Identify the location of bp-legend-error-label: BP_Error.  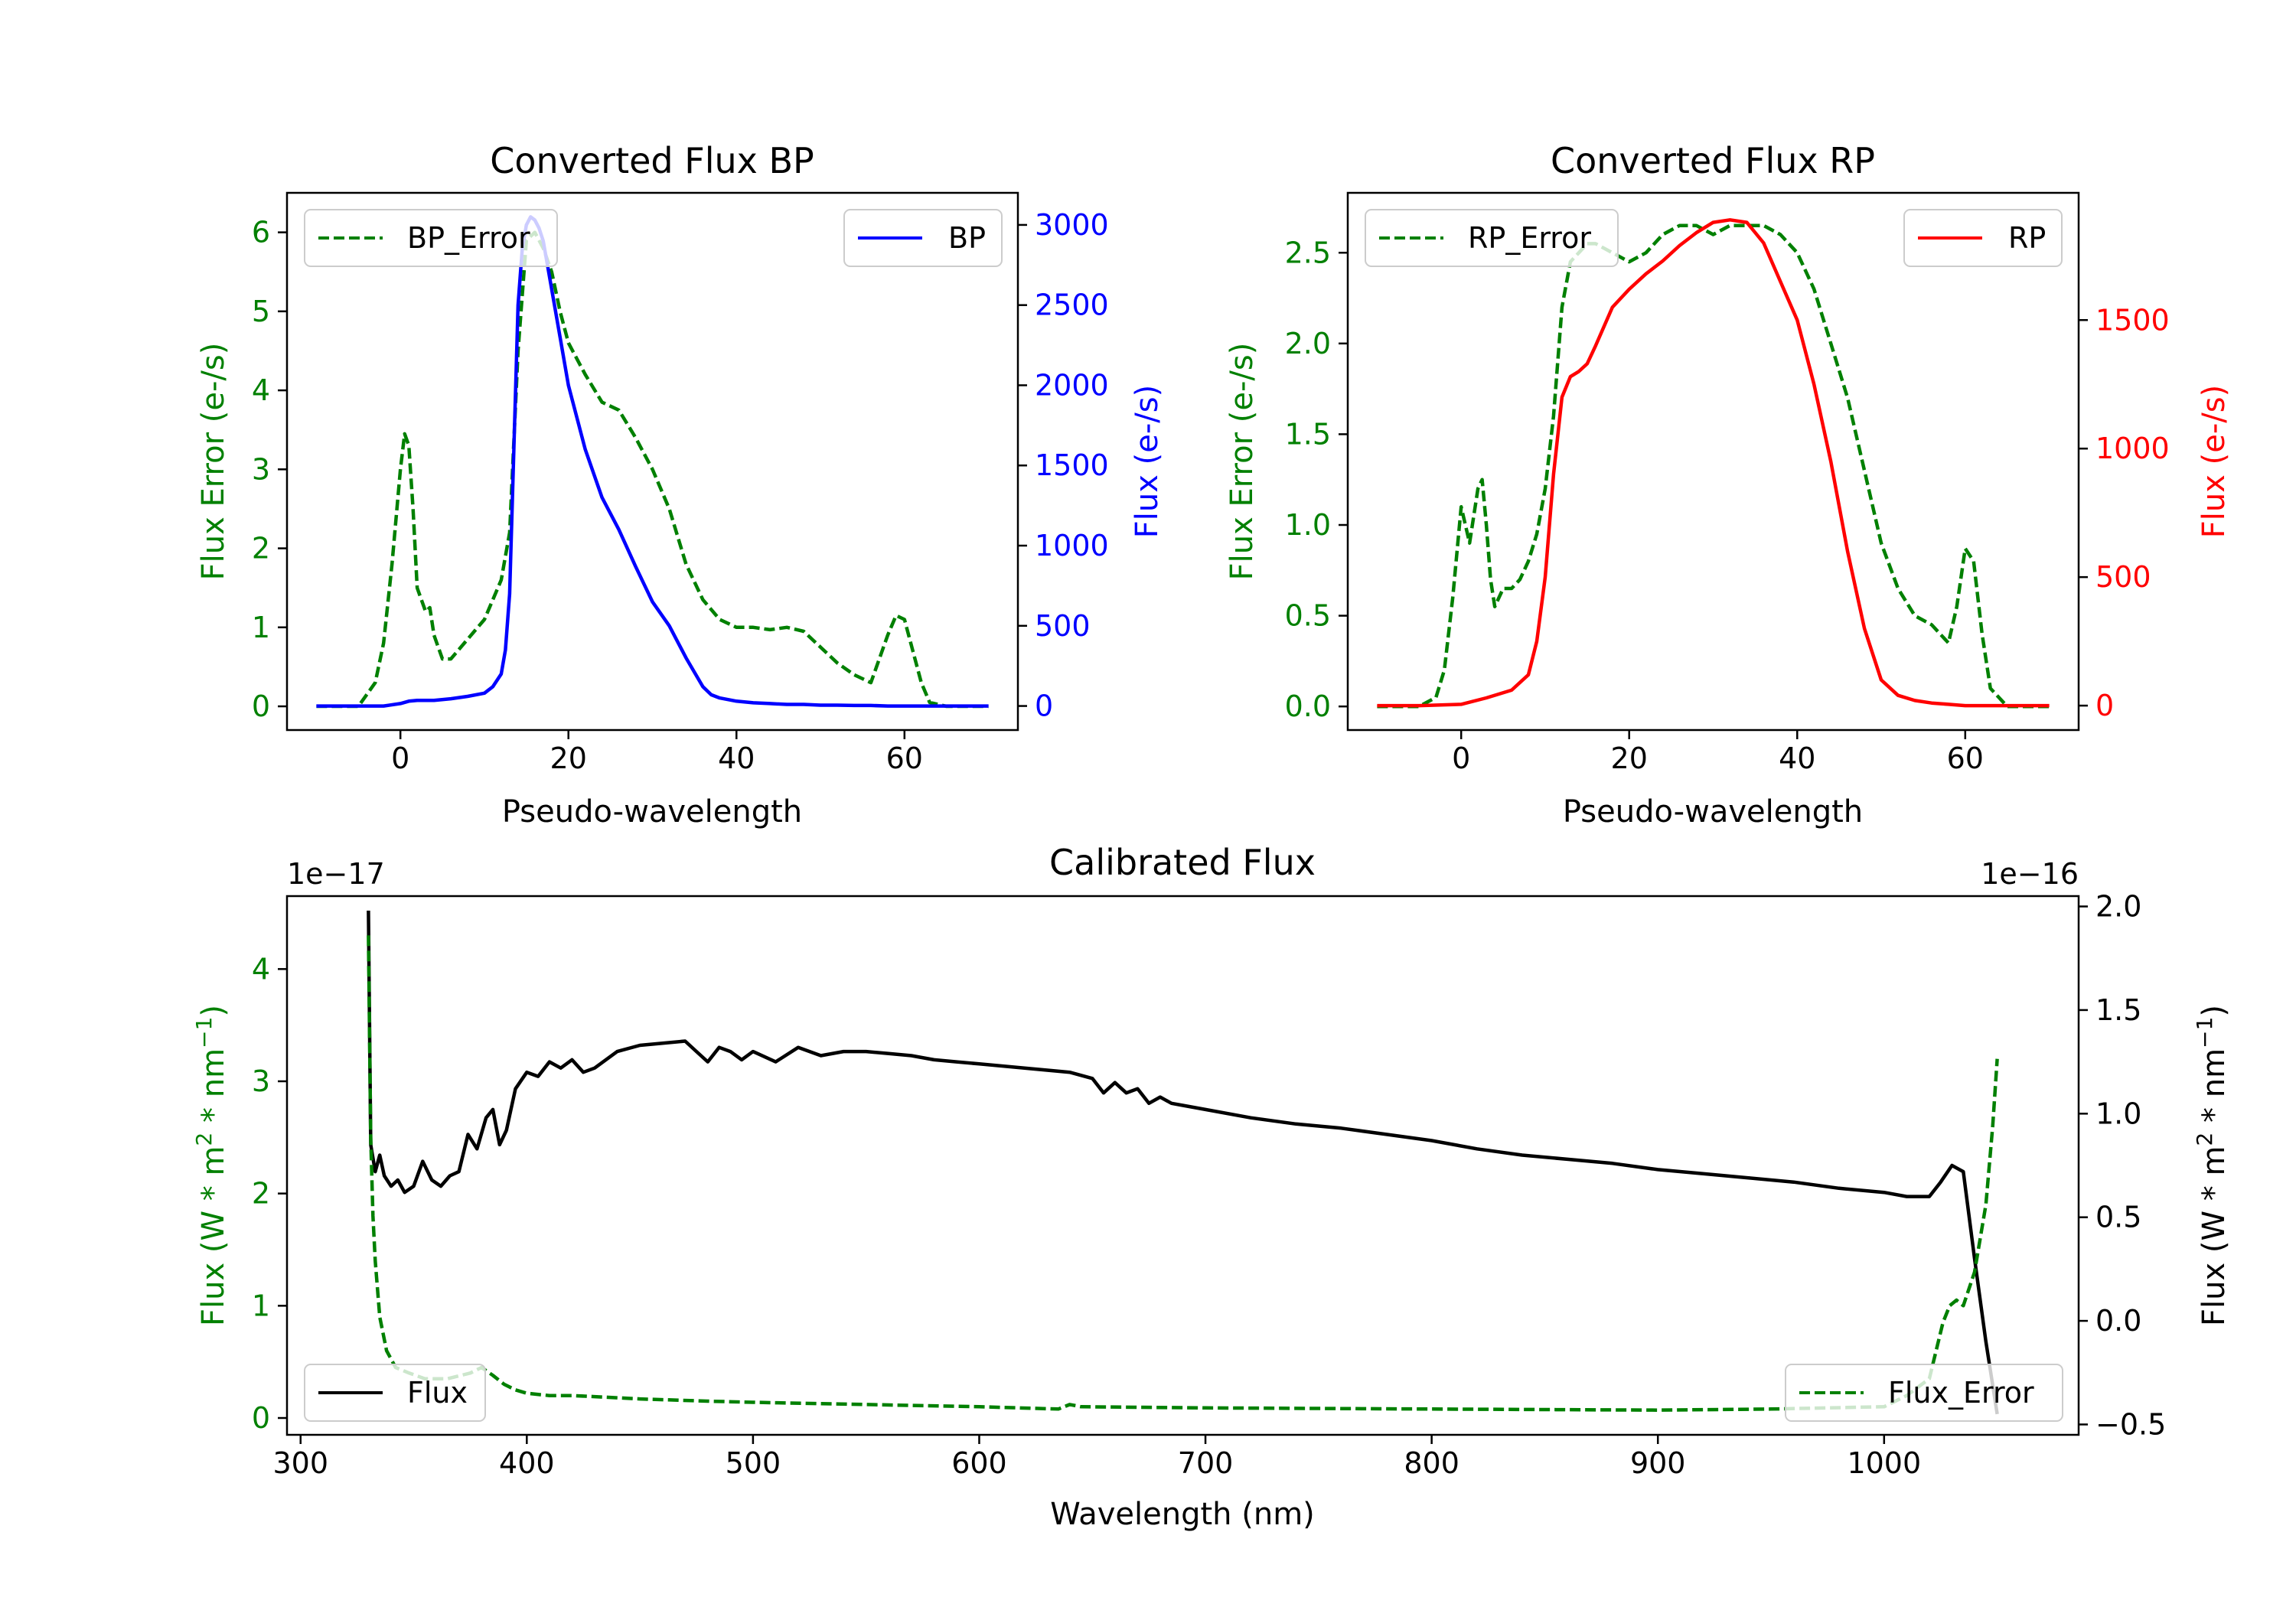
(468, 238).